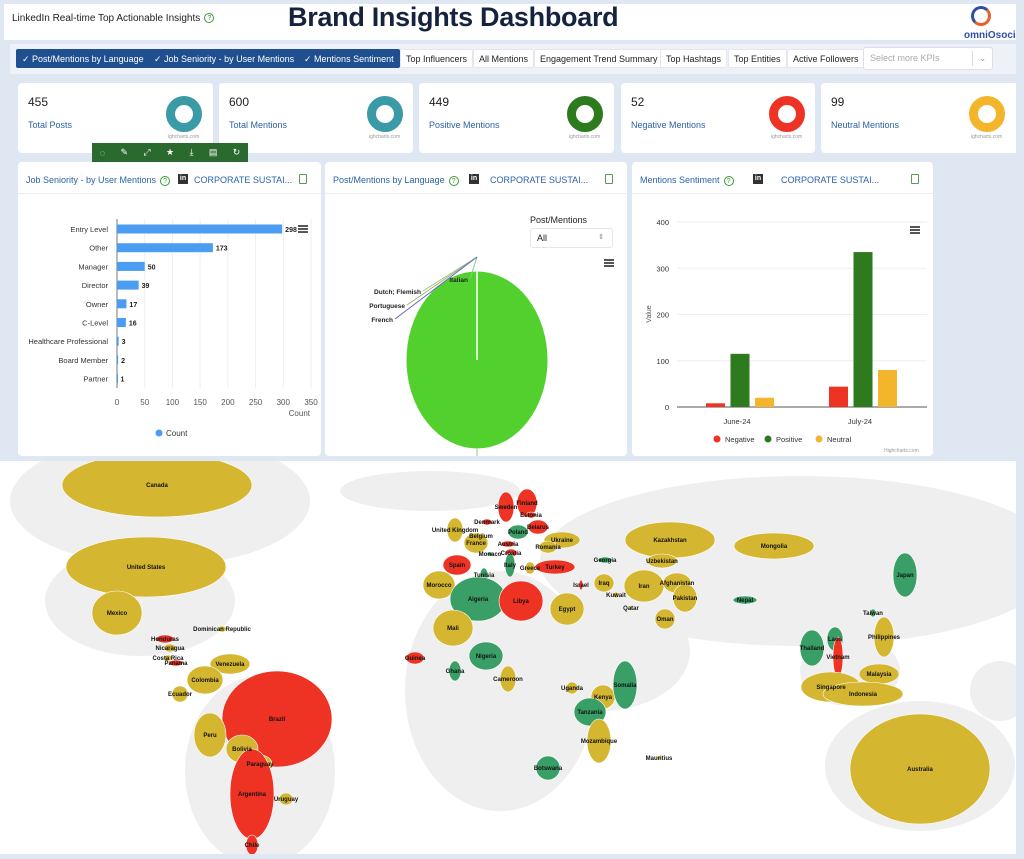 Image resolution: width=1024 pixels, height=859 pixels. Describe the element at coordinates (521, 601) in the screenshot. I see `country-libya` at that location.